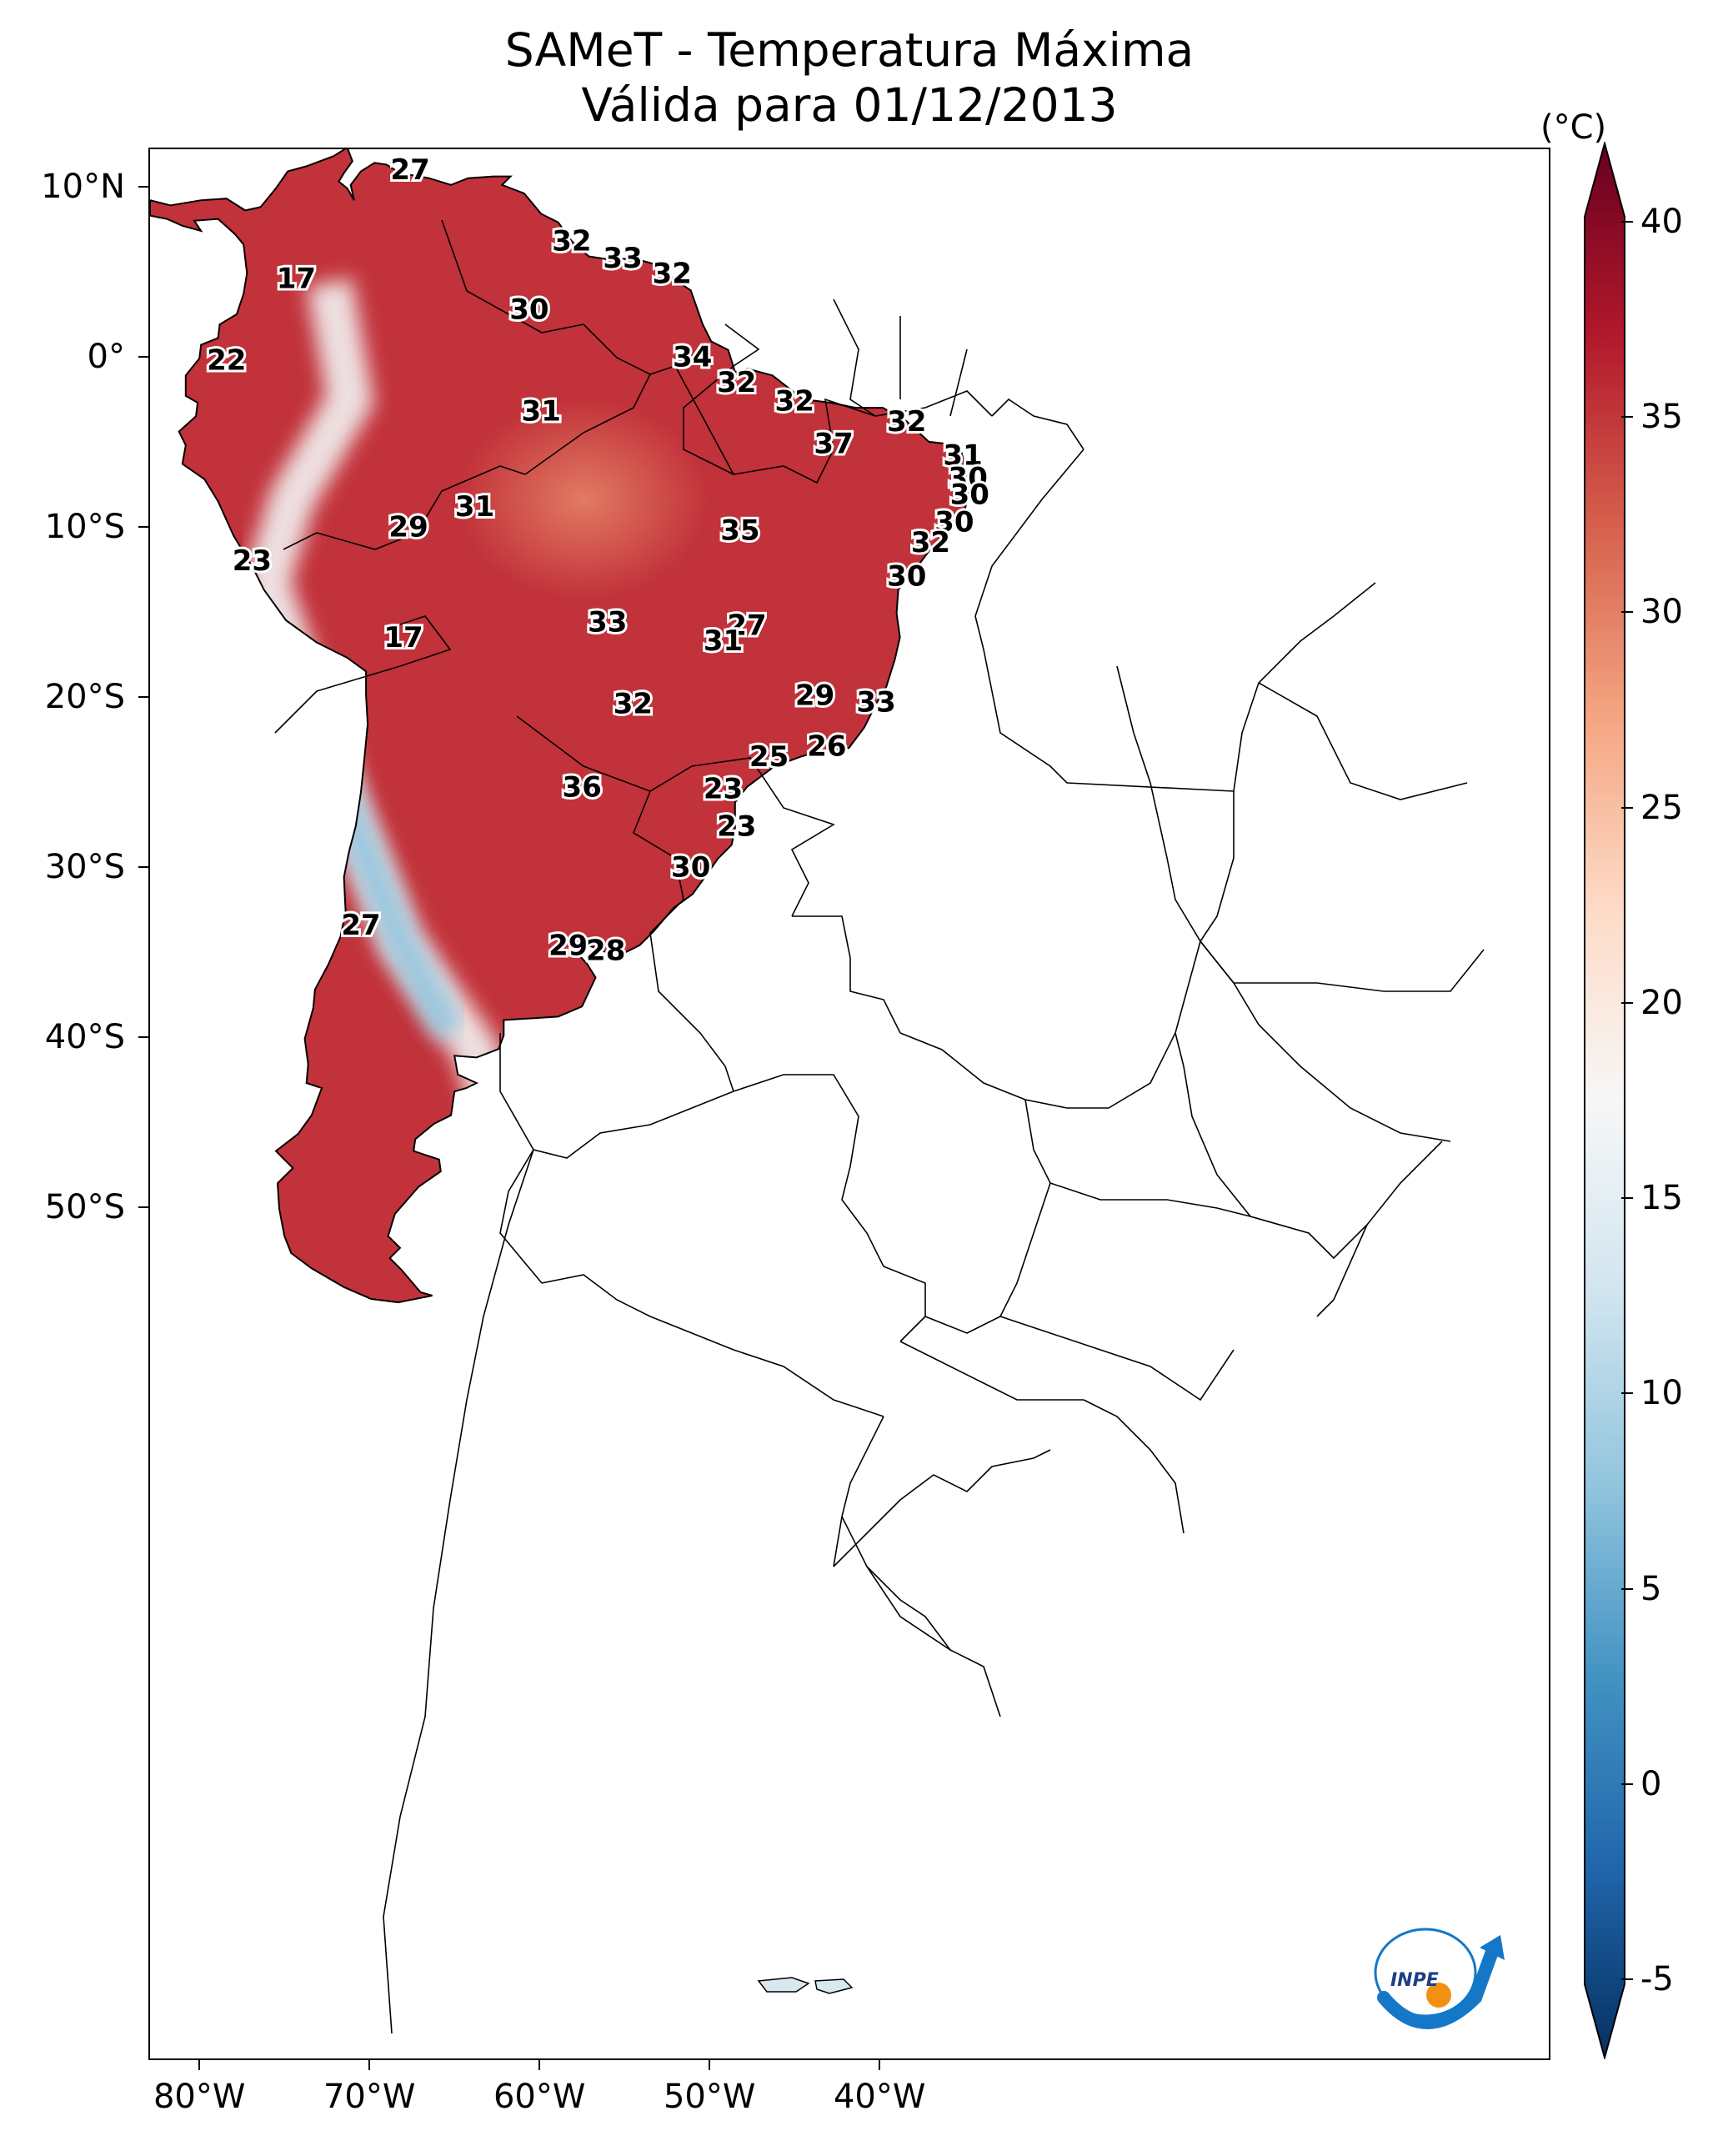 The height and width of the screenshot is (2156, 1723). What do you see at coordinates (826, 747) in the screenshot?
I see `station-value: 26` at bounding box center [826, 747].